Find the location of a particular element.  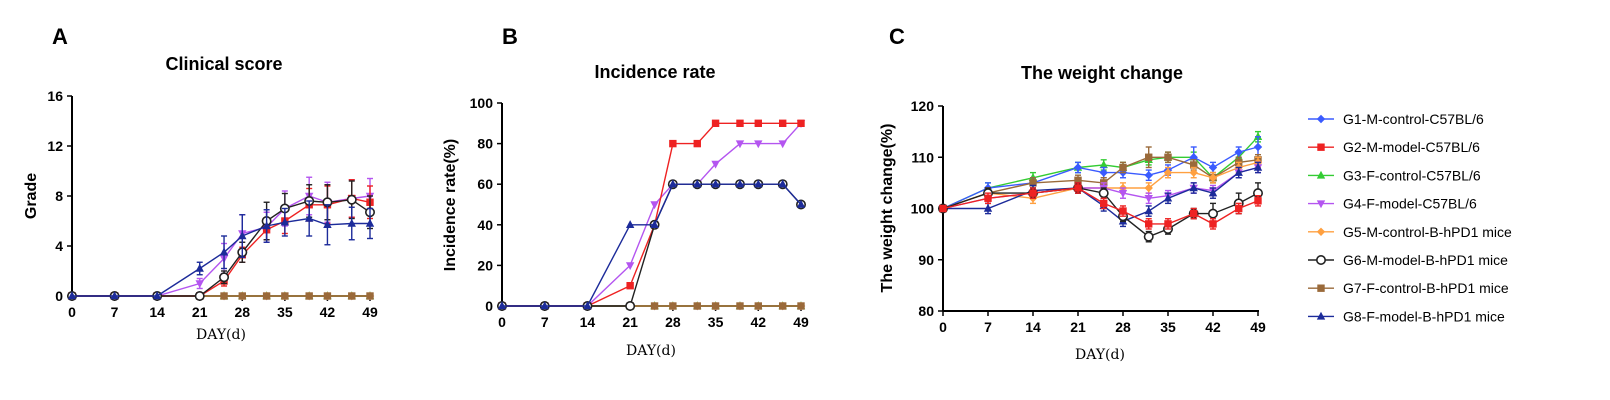

y-tick-label: 40 is located at coordinates (485, 225).